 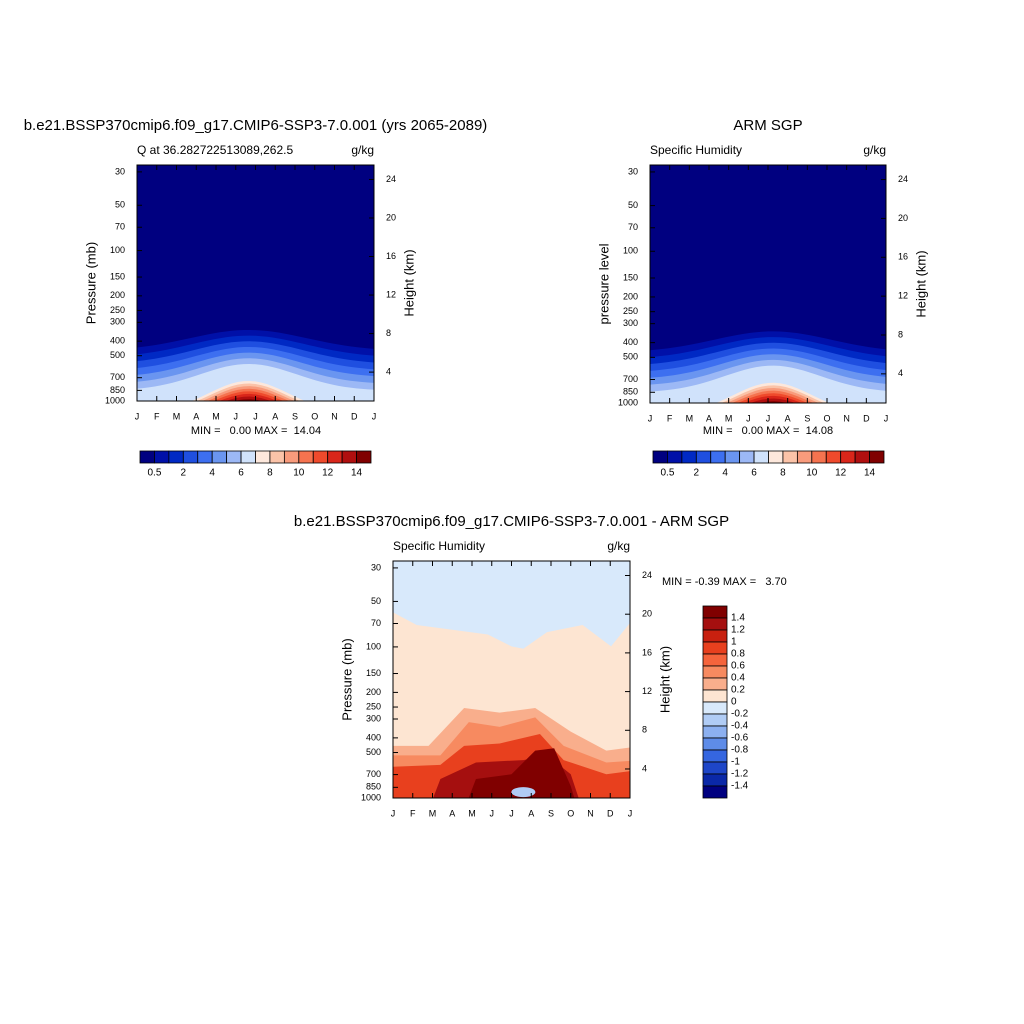 I want to click on colorbar-label: 14, so click(x=870, y=473).